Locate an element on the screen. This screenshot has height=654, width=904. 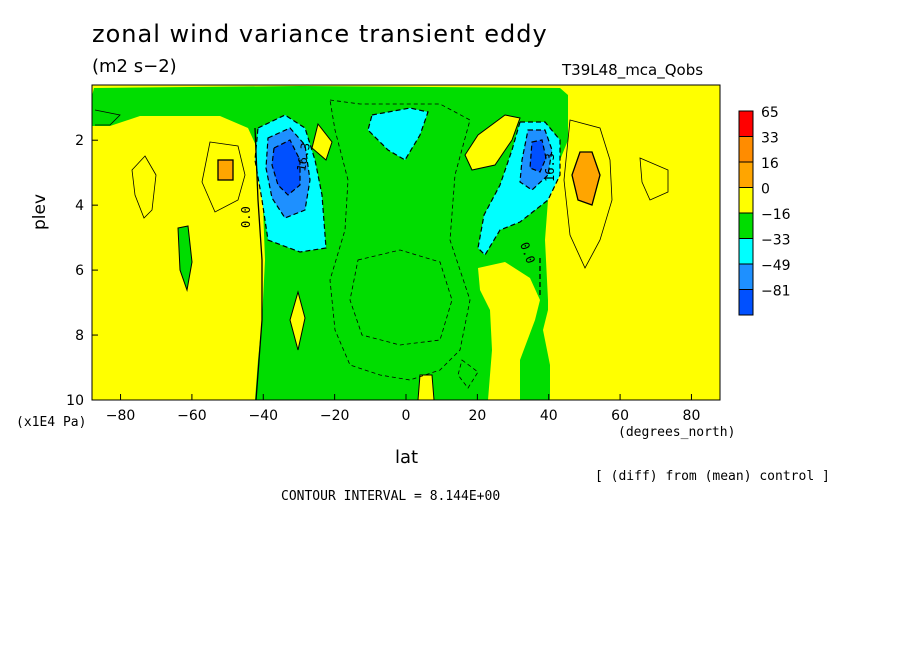
x-tick-label: −60 is located at coordinates (192, 416).